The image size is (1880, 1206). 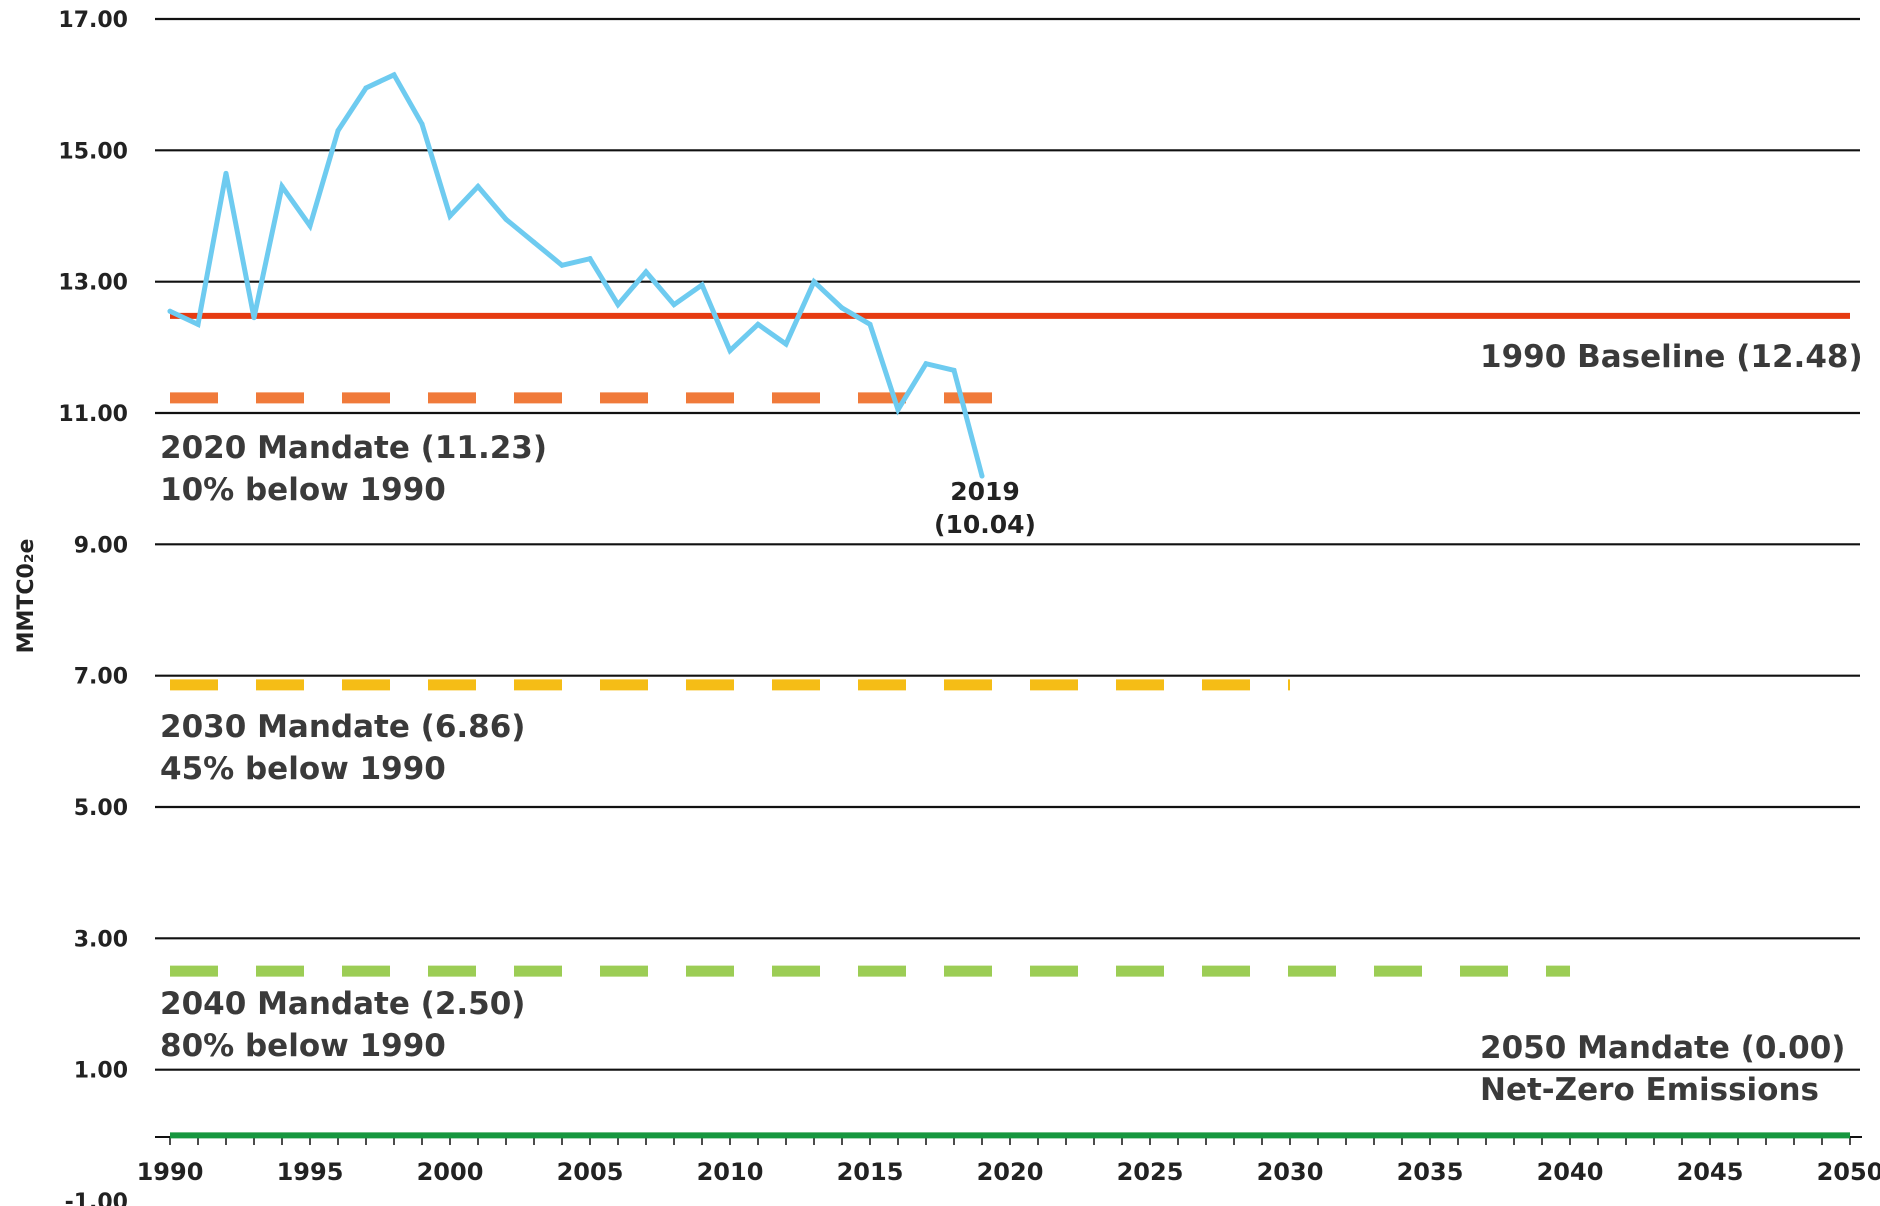 I want to click on last-point-value-label: (10.04), so click(x=985, y=524).